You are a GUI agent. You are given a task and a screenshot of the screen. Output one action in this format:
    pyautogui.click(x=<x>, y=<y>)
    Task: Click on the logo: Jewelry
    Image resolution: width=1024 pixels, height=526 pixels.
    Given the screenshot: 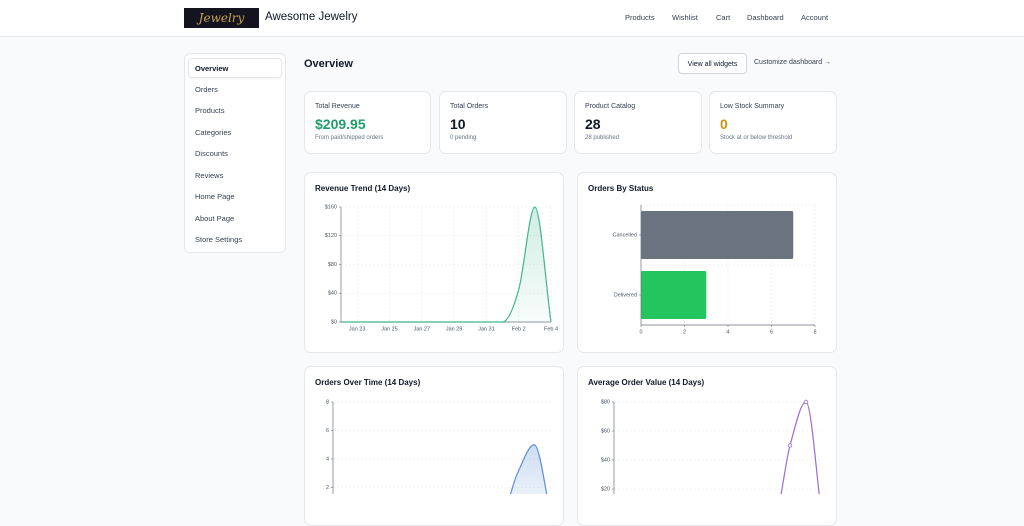 What is the action you would take?
    pyautogui.click(x=221, y=18)
    